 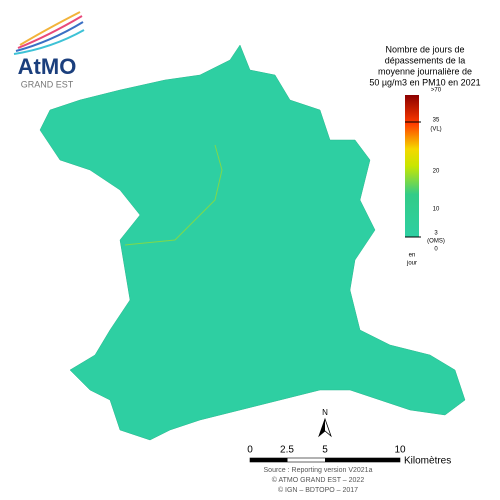 What do you see at coordinates (424, 49) in the screenshot?
I see `legend-title: Nombre de jours de` at bounding box center [424, 49].